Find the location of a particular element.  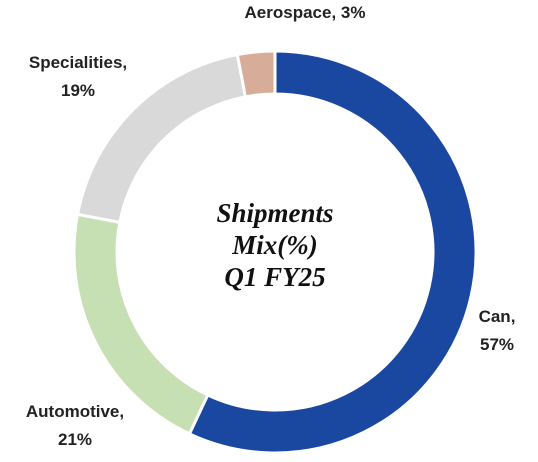

data-label: Automotive, 21% is located at coordinates (75, 425).